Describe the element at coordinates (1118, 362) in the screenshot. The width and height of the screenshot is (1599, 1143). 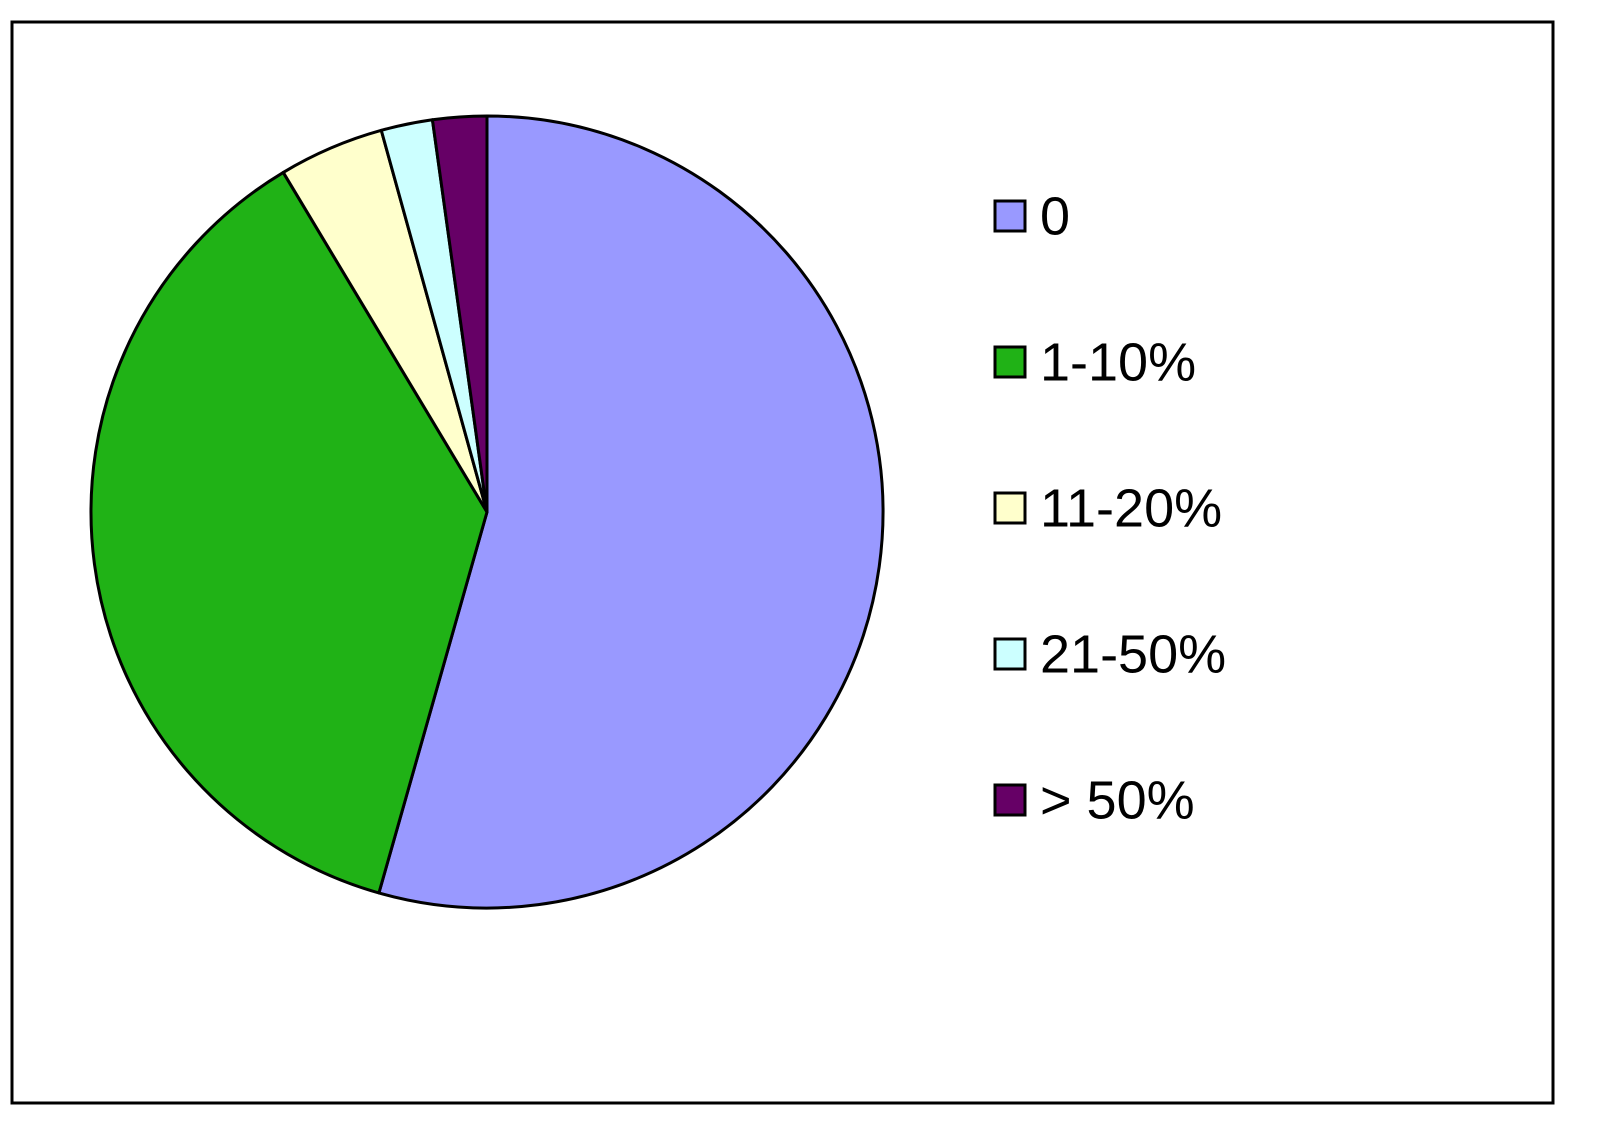
I see `legend-label: 1-10%` at that location.